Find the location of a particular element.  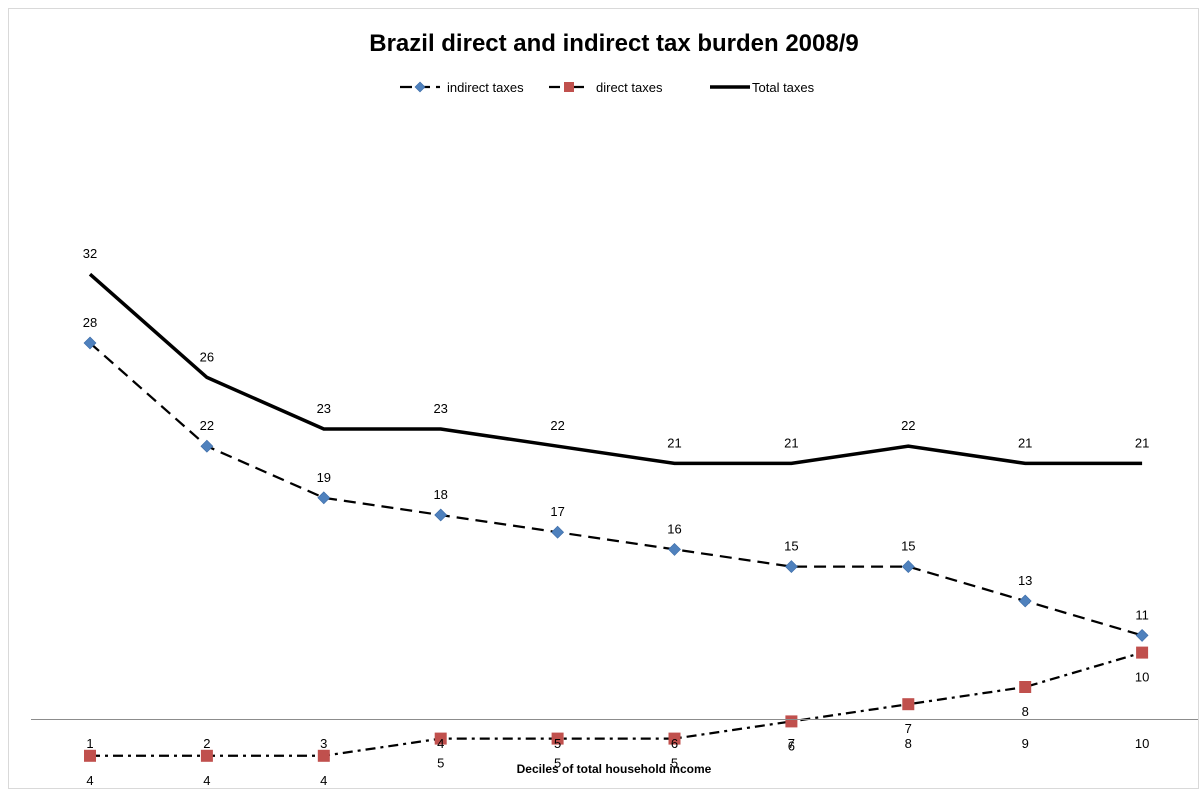

x-tick-10: 10 is located at coordinates (1142, 743).